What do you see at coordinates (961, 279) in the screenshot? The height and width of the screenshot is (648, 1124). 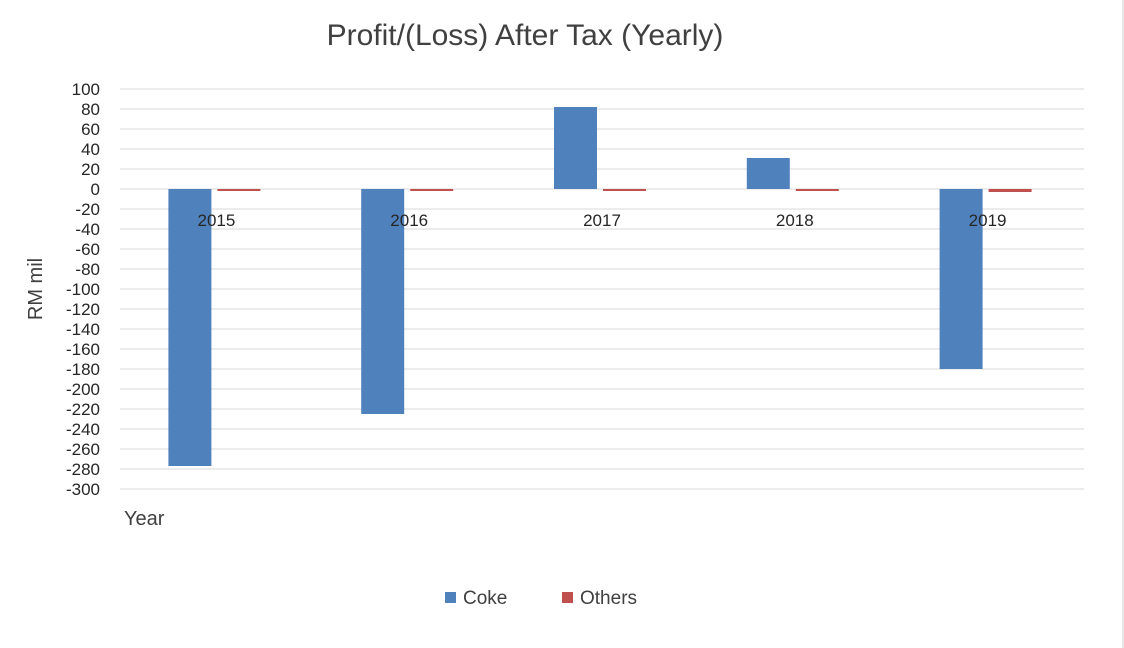 I see `bar-coke-2019` at bounding box center [961, 279].